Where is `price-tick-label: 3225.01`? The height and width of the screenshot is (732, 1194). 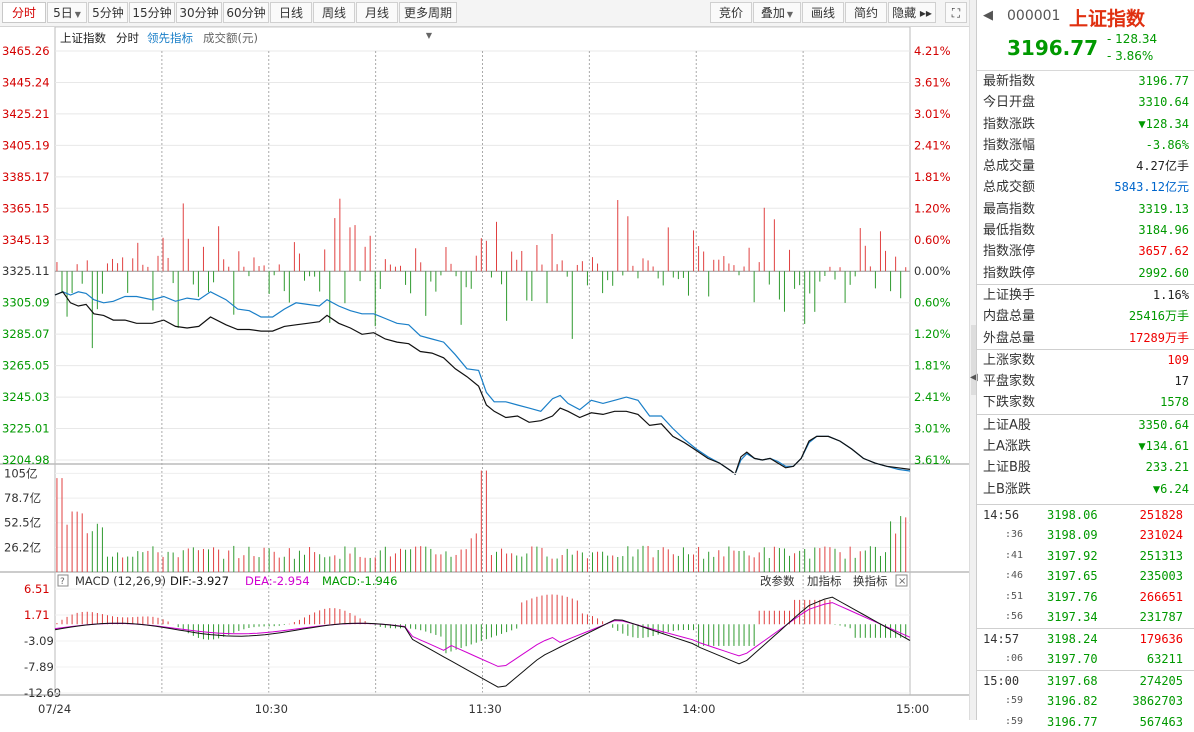 price-tick-label: 3225.01 is located at coordinates (26, 429).